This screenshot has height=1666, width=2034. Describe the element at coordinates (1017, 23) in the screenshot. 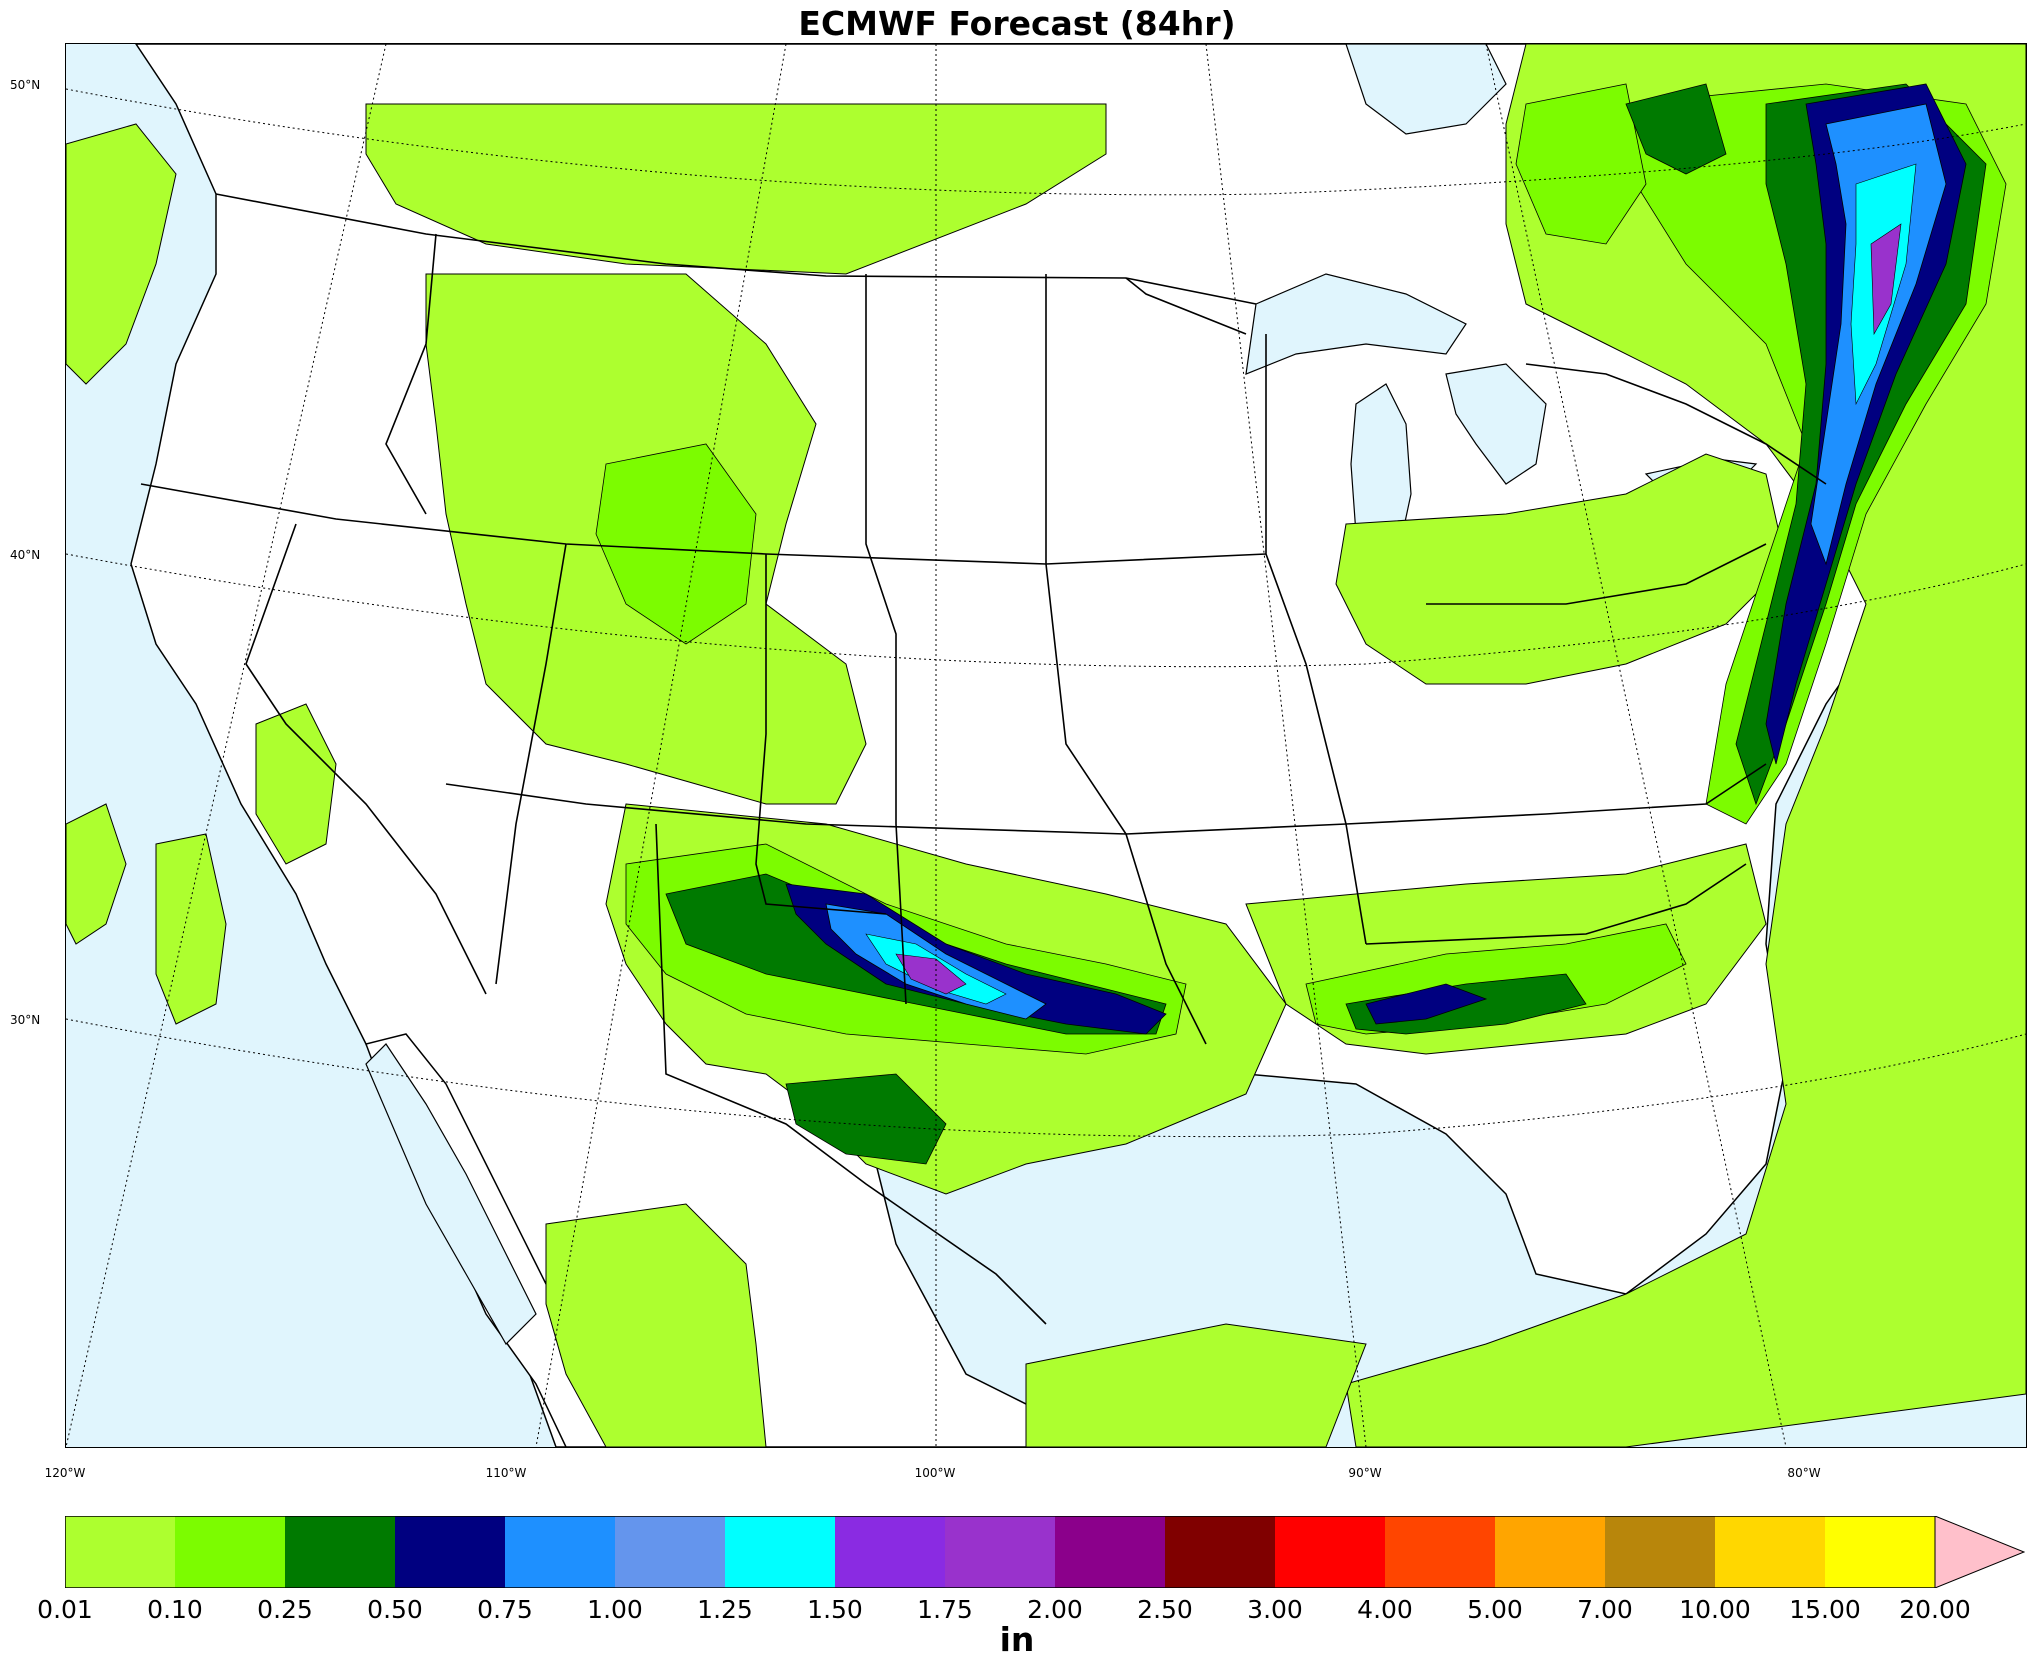

I see `map-title: ECMWF Forecast (84hr)` at that location.